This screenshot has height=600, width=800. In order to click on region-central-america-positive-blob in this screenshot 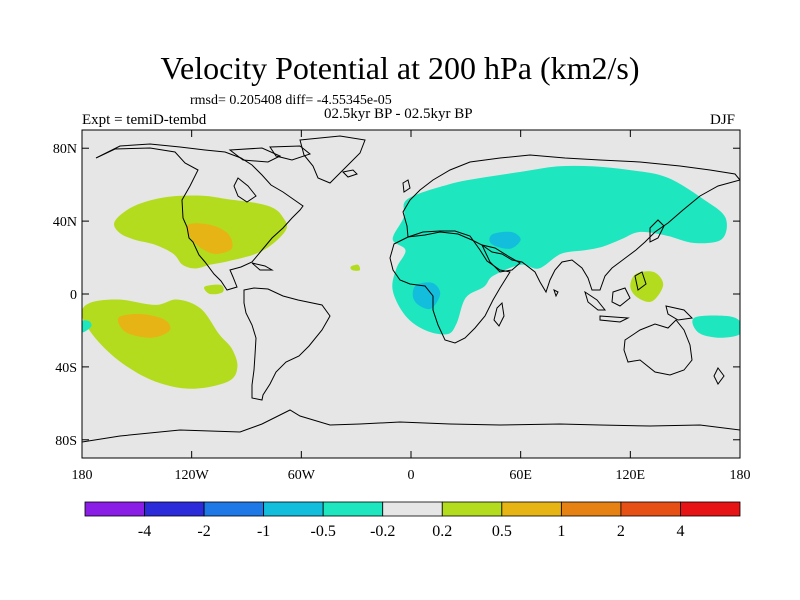, I will do `click(214, 289)`.